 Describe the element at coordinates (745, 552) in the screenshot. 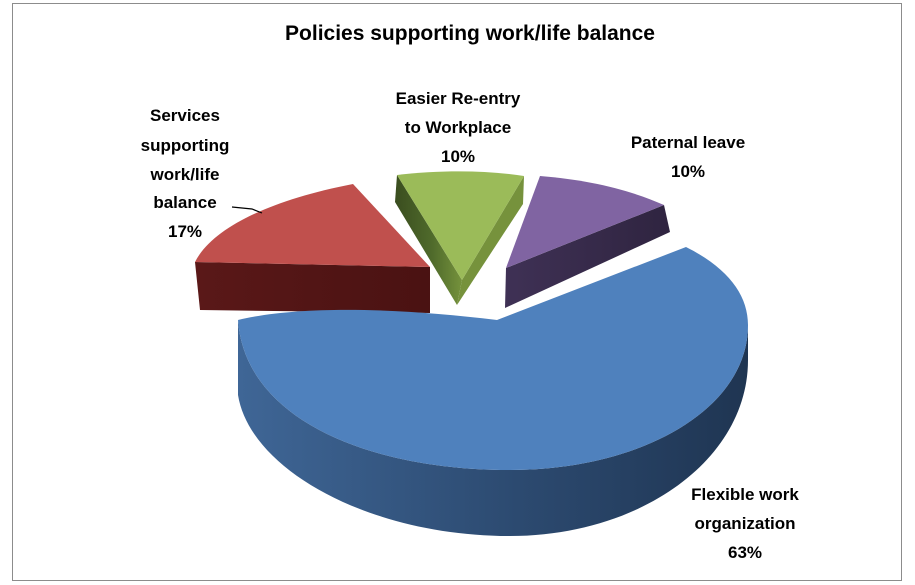

I see `value-label: 63%` at that location.